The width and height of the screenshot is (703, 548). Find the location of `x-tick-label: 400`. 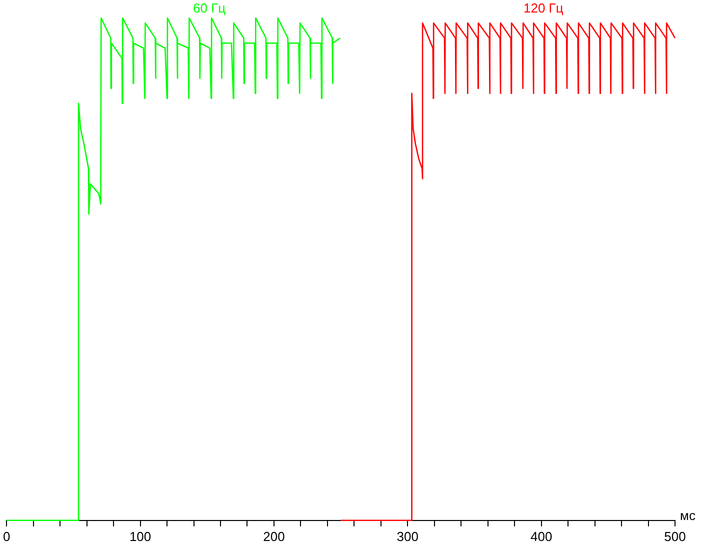

x-tick-label: 400 is located at coordinates (541, 536).